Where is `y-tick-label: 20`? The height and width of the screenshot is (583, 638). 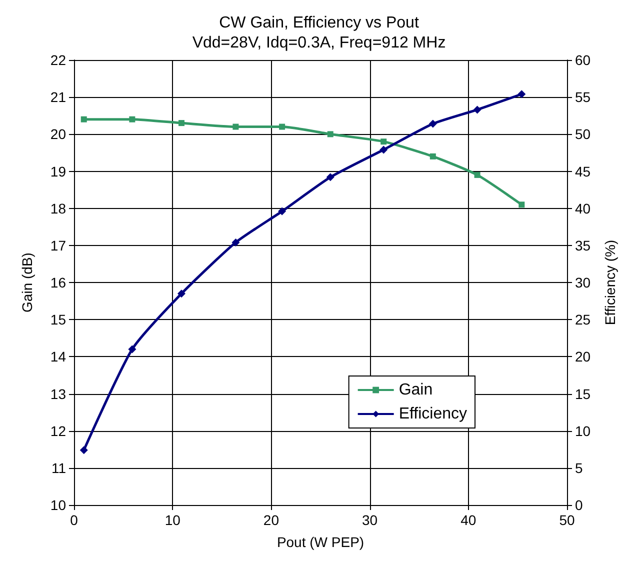 y-tick-label: 20 is located at coordinates (58, 134).